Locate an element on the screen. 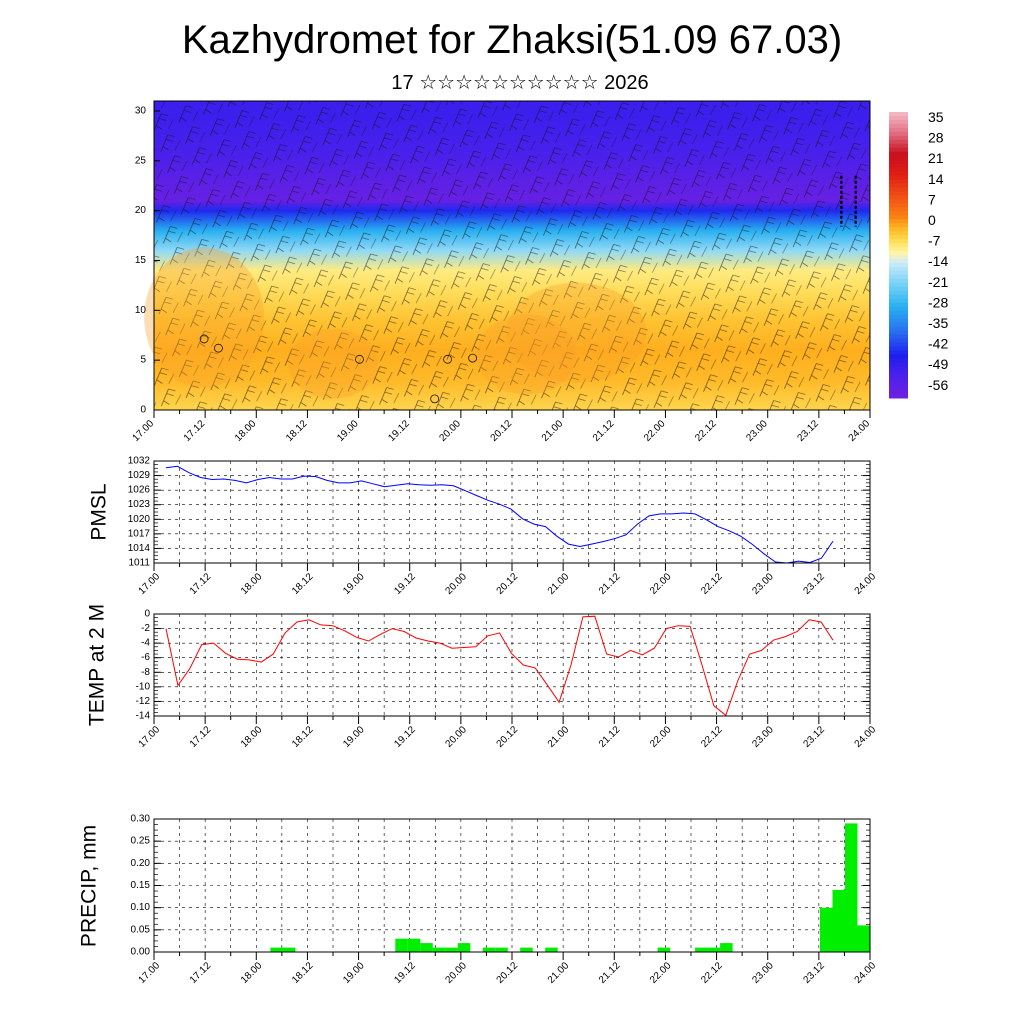 The image size is (1024, 1024). precip-xtick-label-1: 17.12 is located at coordinates (201, 973).